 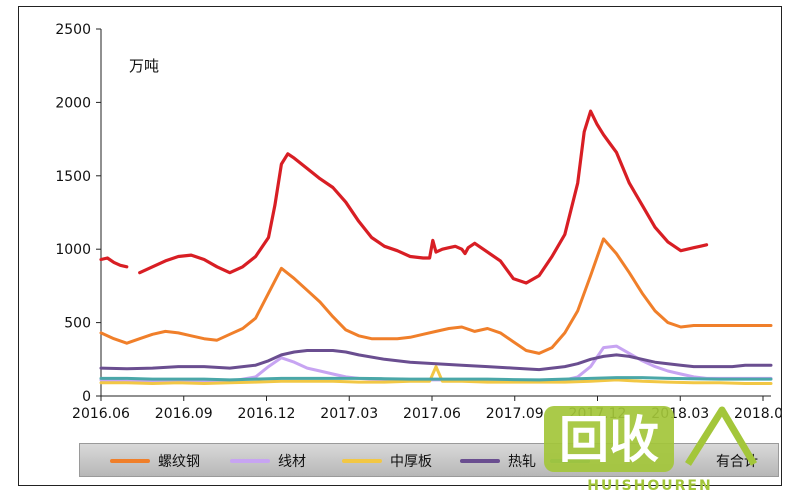 I want to click on x-tick-label: 2016.06, so click(x=101, y=414).